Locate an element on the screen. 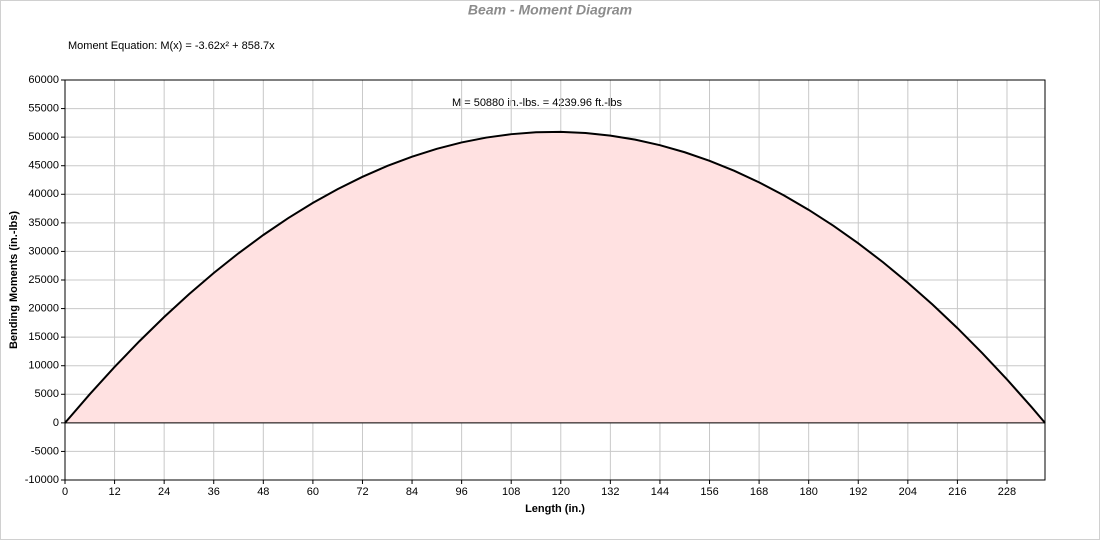 The height and width of the screenshot is (540, 1100). annotation: Moment Equation: M(x) = -3.62x² + 858.7x is located at coordinates (171, 46).